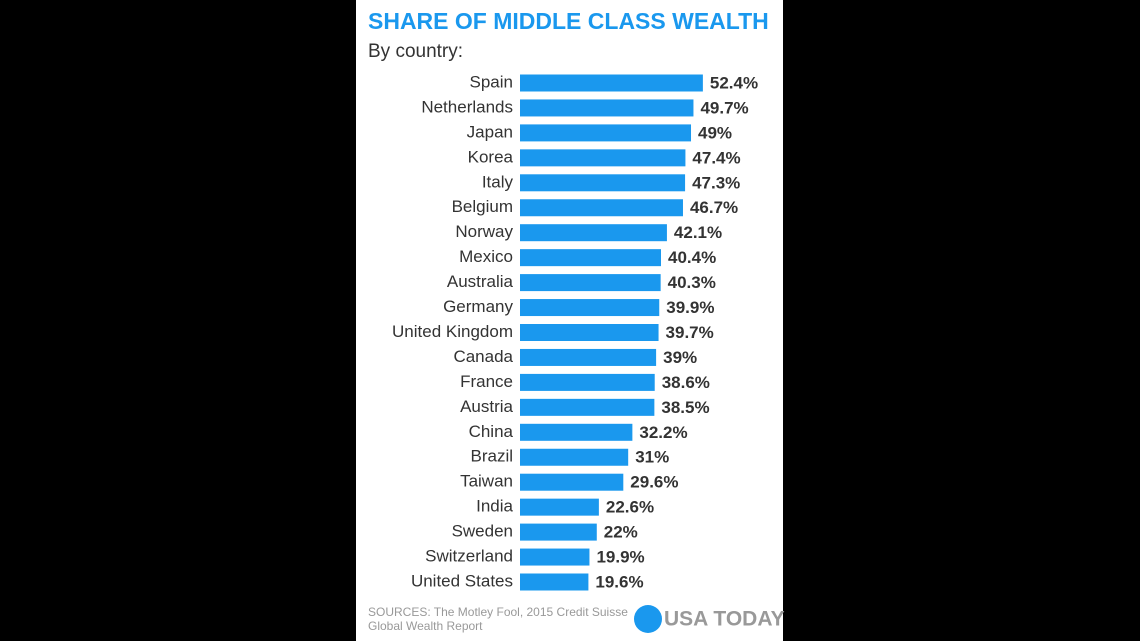  I want to click on value-label: 22%, so click(621, 532).